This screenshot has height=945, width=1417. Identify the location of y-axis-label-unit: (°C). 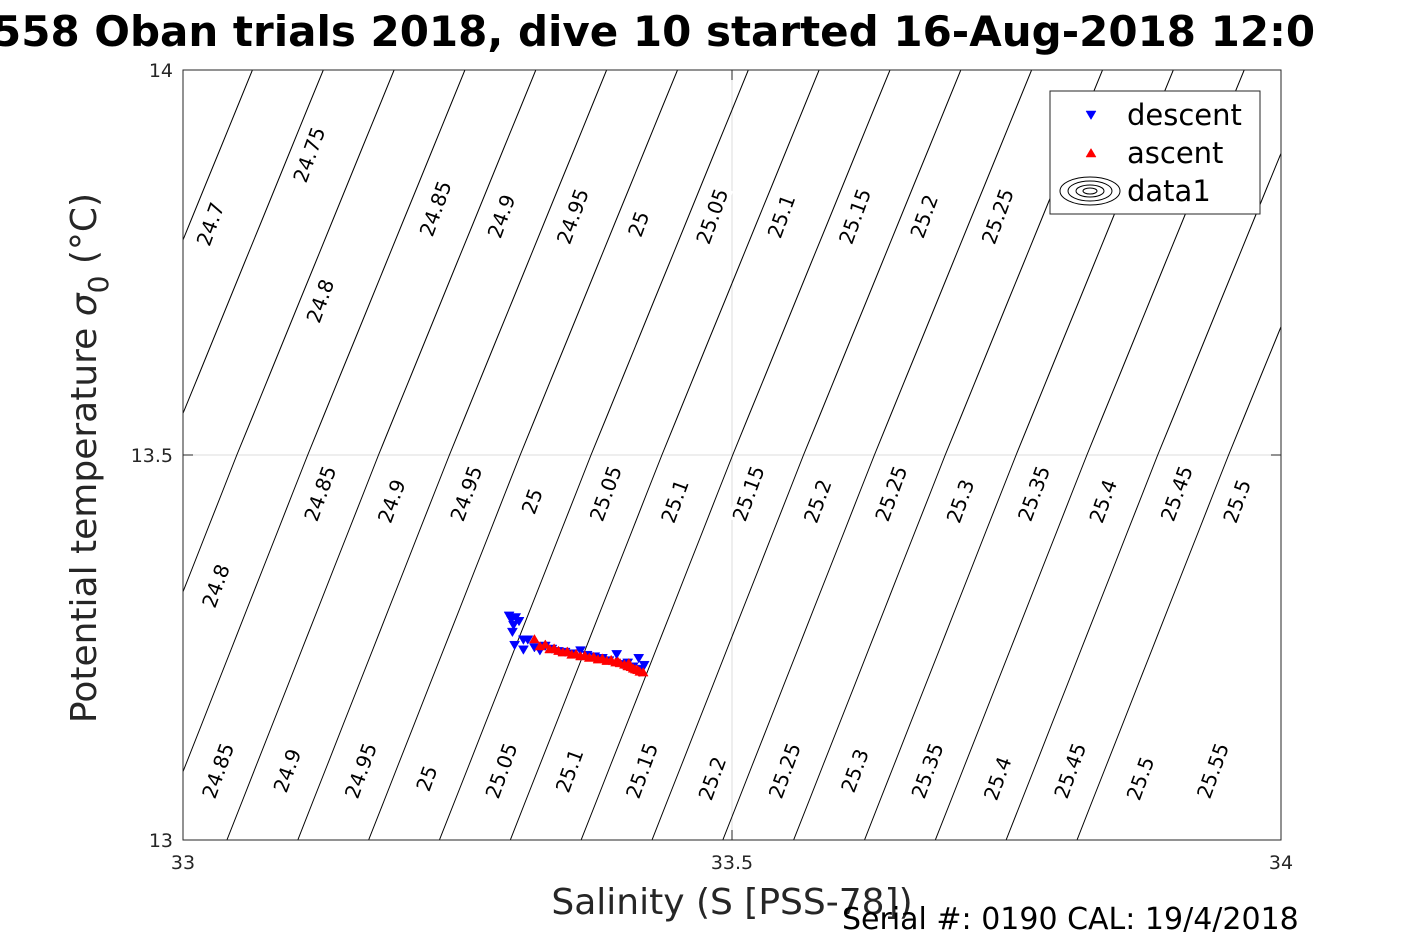
(84, 234).